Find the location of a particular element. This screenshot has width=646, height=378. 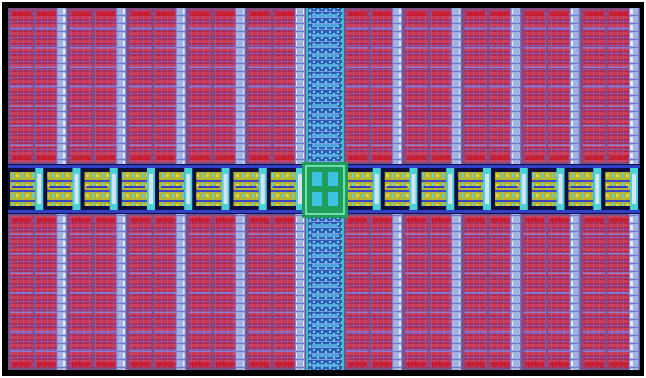

decoder-wire is located at coordinates (283, 187).